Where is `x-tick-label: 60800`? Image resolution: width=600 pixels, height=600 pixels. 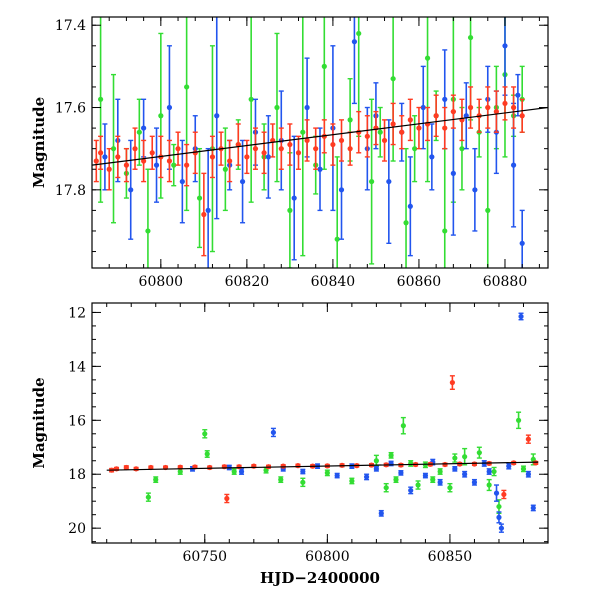
x-tick-label: 60800 is located at coordinates (161, 282).